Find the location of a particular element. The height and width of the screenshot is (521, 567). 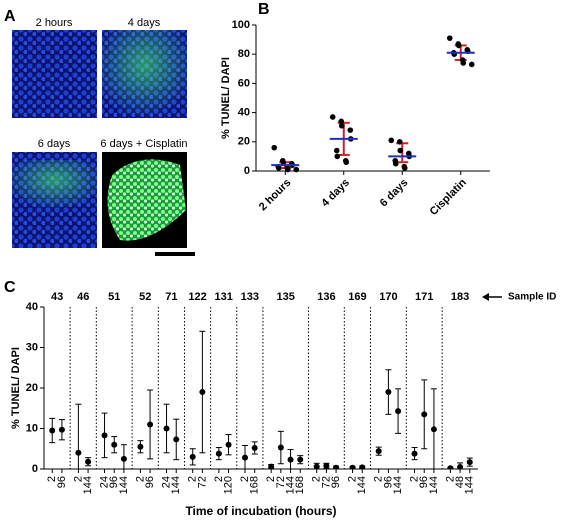

x-tick-label: 24 is located at coordinates (104, 482).